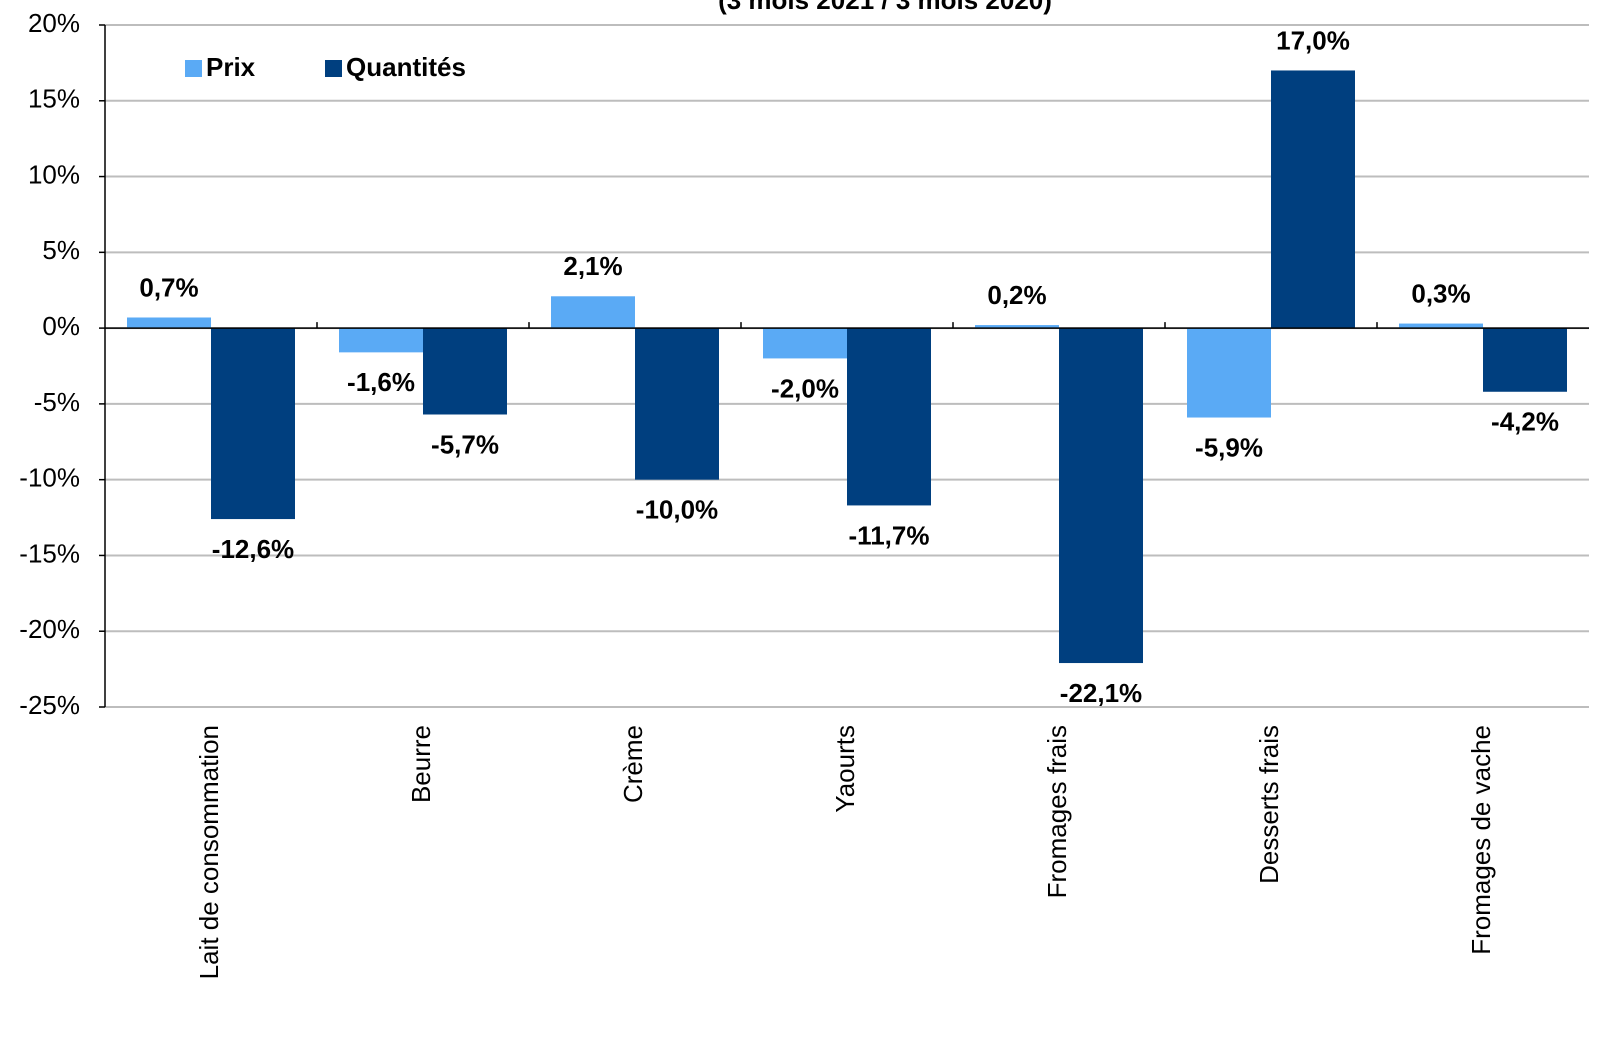 The width and height of the screenshot is (1623, 1050). Describe the element at coordinates (209, 852) in the screenshot. I see `x-tick-label: Lait de consommation` at that location.